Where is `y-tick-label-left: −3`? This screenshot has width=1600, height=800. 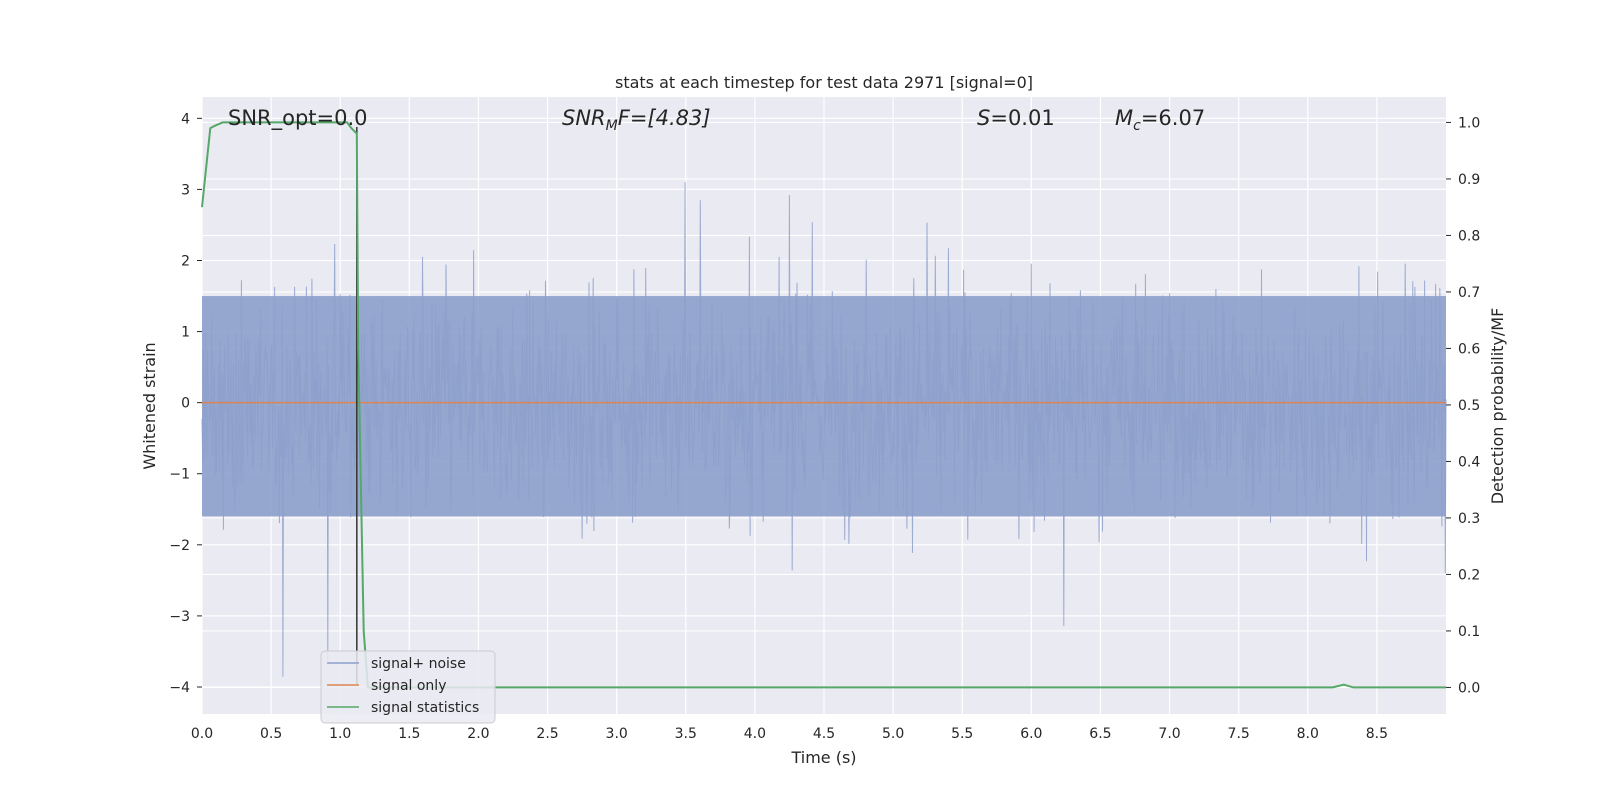 y-tick-label-left: −3 is located at coordinates (179, 617).